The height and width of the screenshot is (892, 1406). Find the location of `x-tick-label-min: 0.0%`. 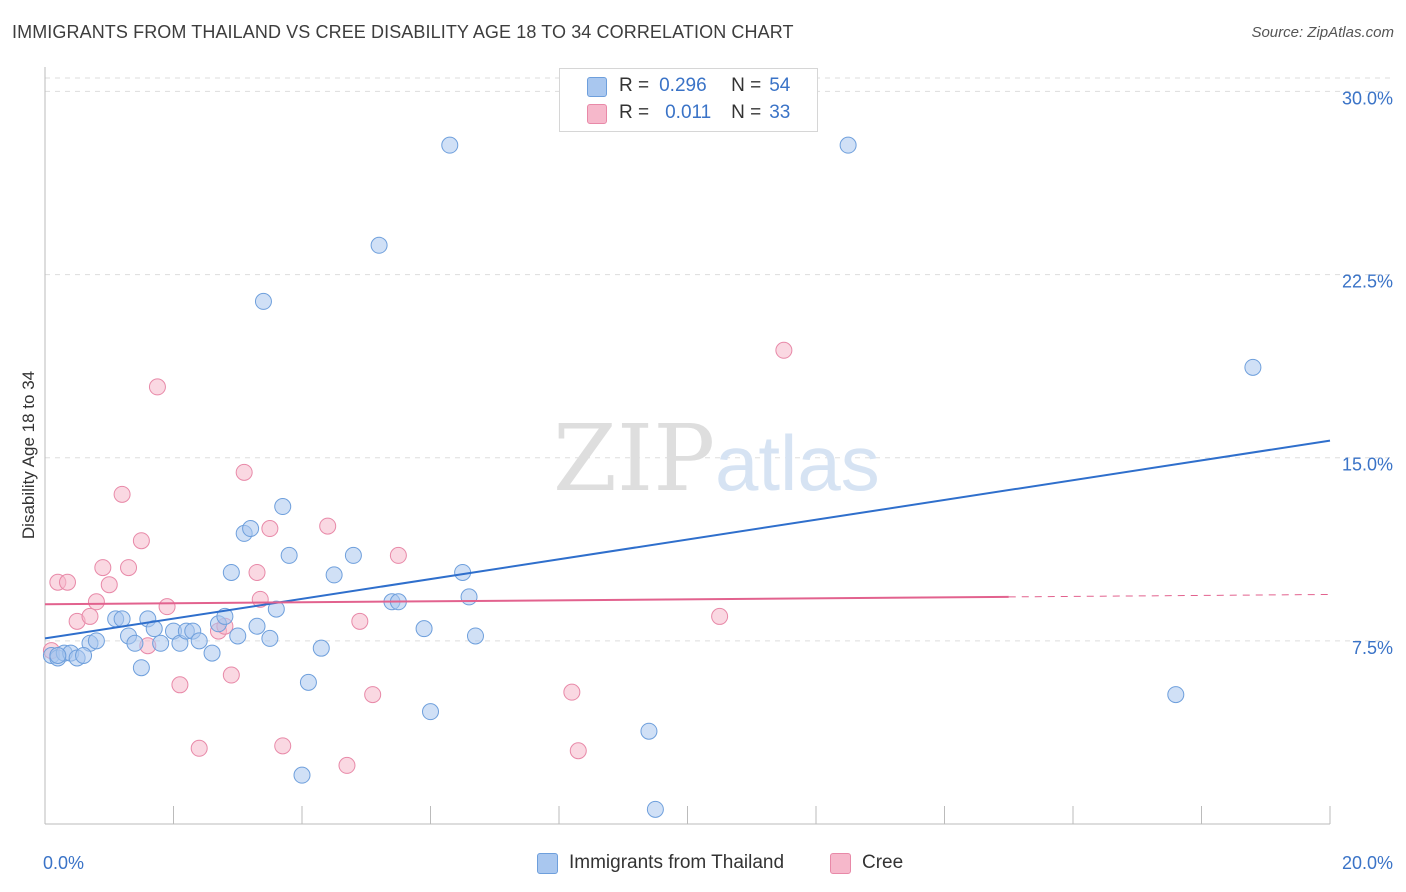

x-tick-label-min: 0.0% is located at coordinates (63, 863).